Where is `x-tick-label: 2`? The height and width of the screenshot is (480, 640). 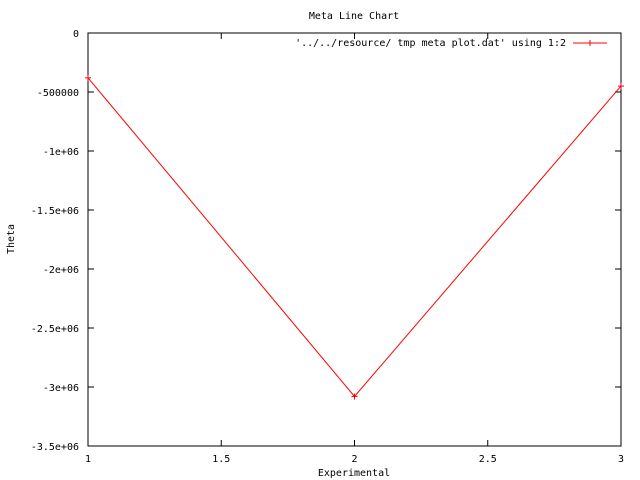 x-tick-label: 2 is located at coordinates (354, 459).